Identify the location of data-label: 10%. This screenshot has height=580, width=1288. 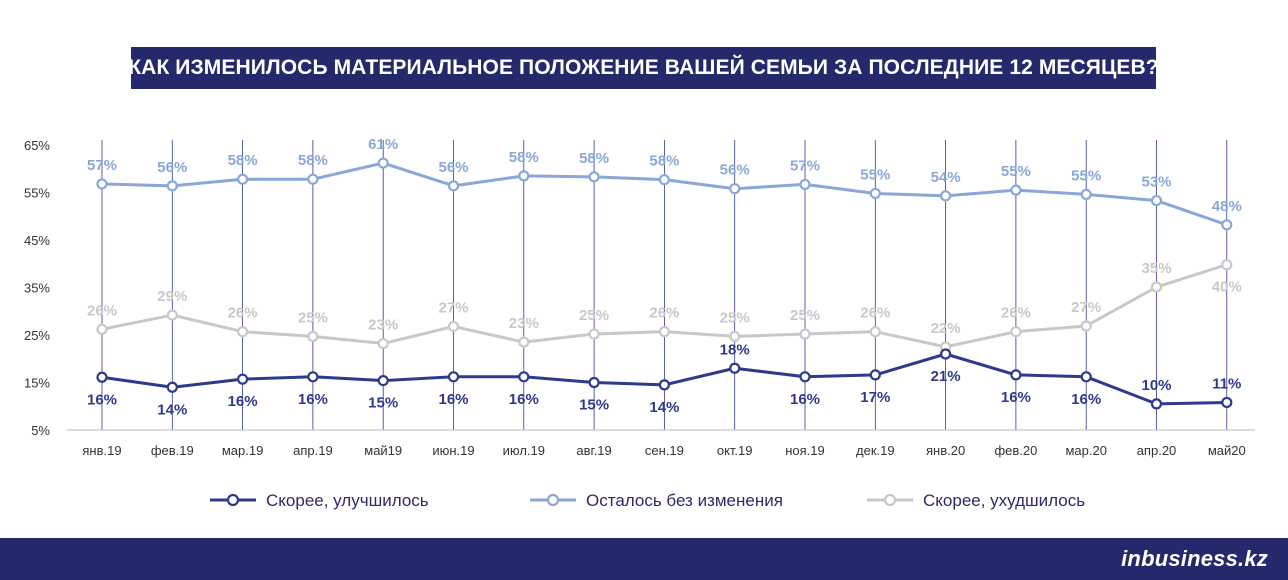
(1156, 385).